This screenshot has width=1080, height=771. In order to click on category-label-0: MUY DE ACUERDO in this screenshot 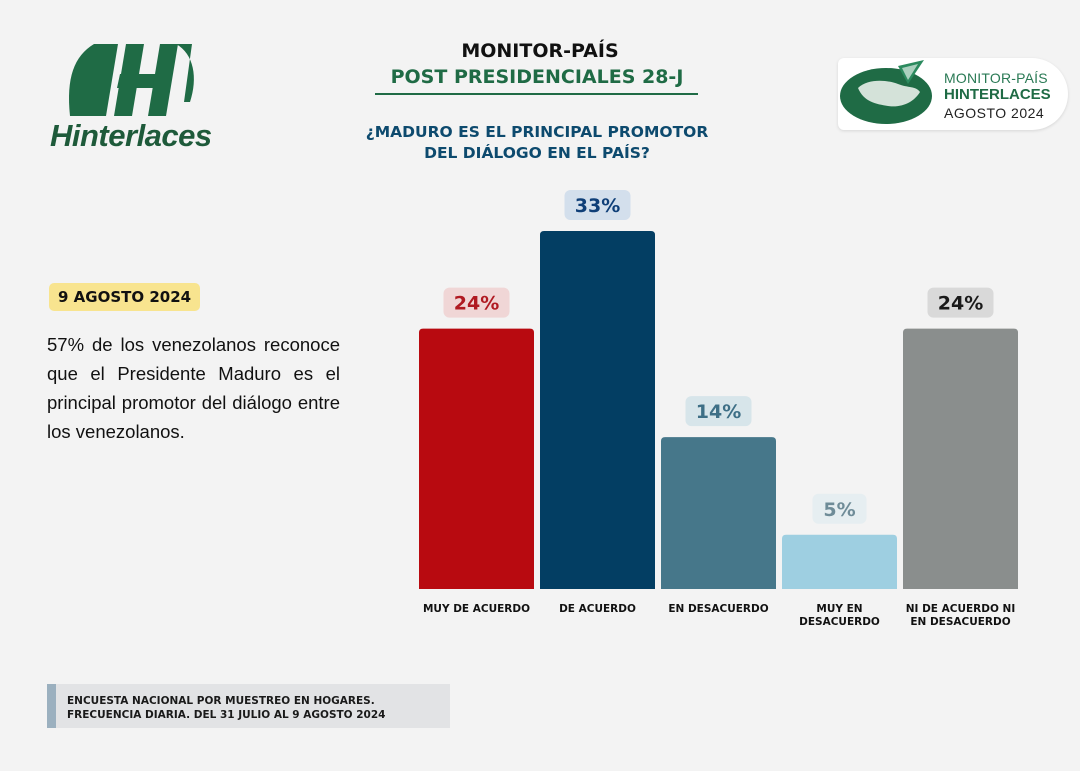, I will do `click(476, 609)`.